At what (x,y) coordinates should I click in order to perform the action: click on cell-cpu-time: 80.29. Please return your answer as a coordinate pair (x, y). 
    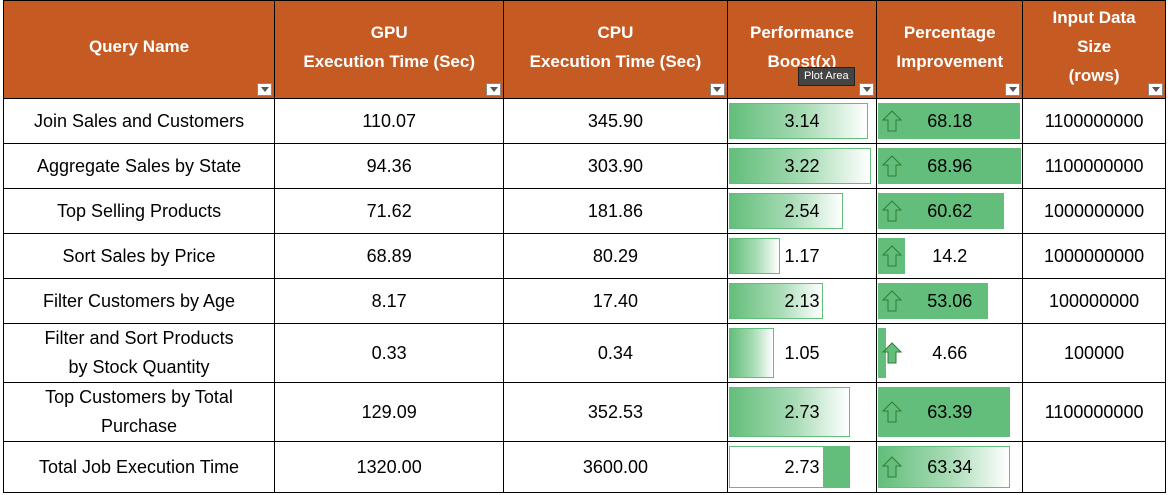
    Looking at the image, I should click on (615, 256).